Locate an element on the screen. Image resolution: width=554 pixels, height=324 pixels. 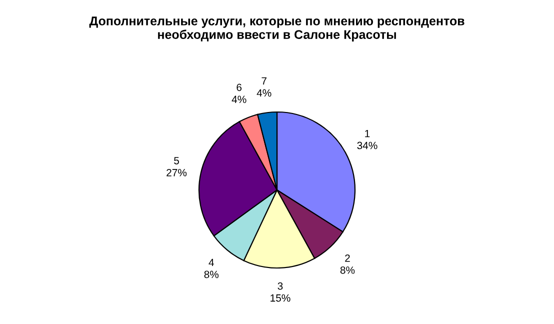
slice-label: 6 is located at coordinates (239, 88).